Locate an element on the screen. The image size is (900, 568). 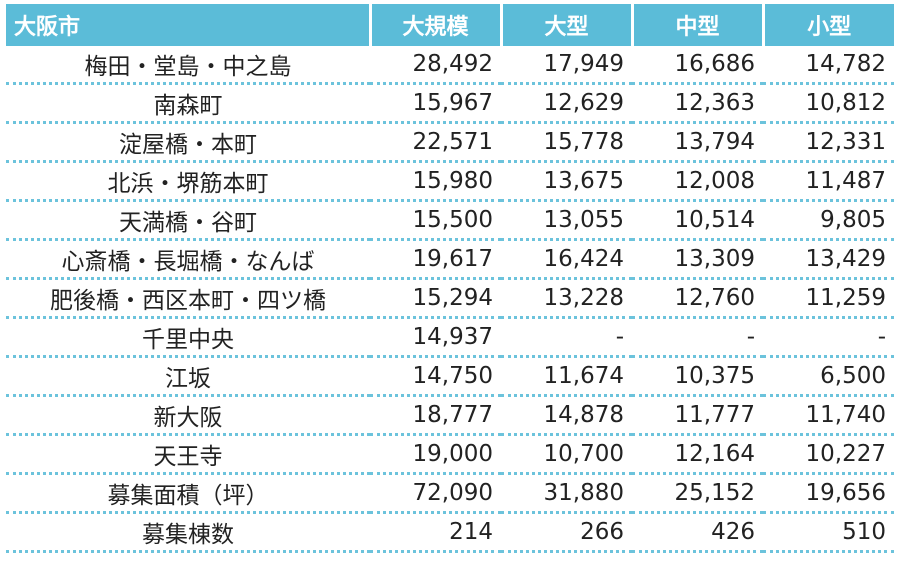
value-cell: 214 is located at coordinates (435, 532).